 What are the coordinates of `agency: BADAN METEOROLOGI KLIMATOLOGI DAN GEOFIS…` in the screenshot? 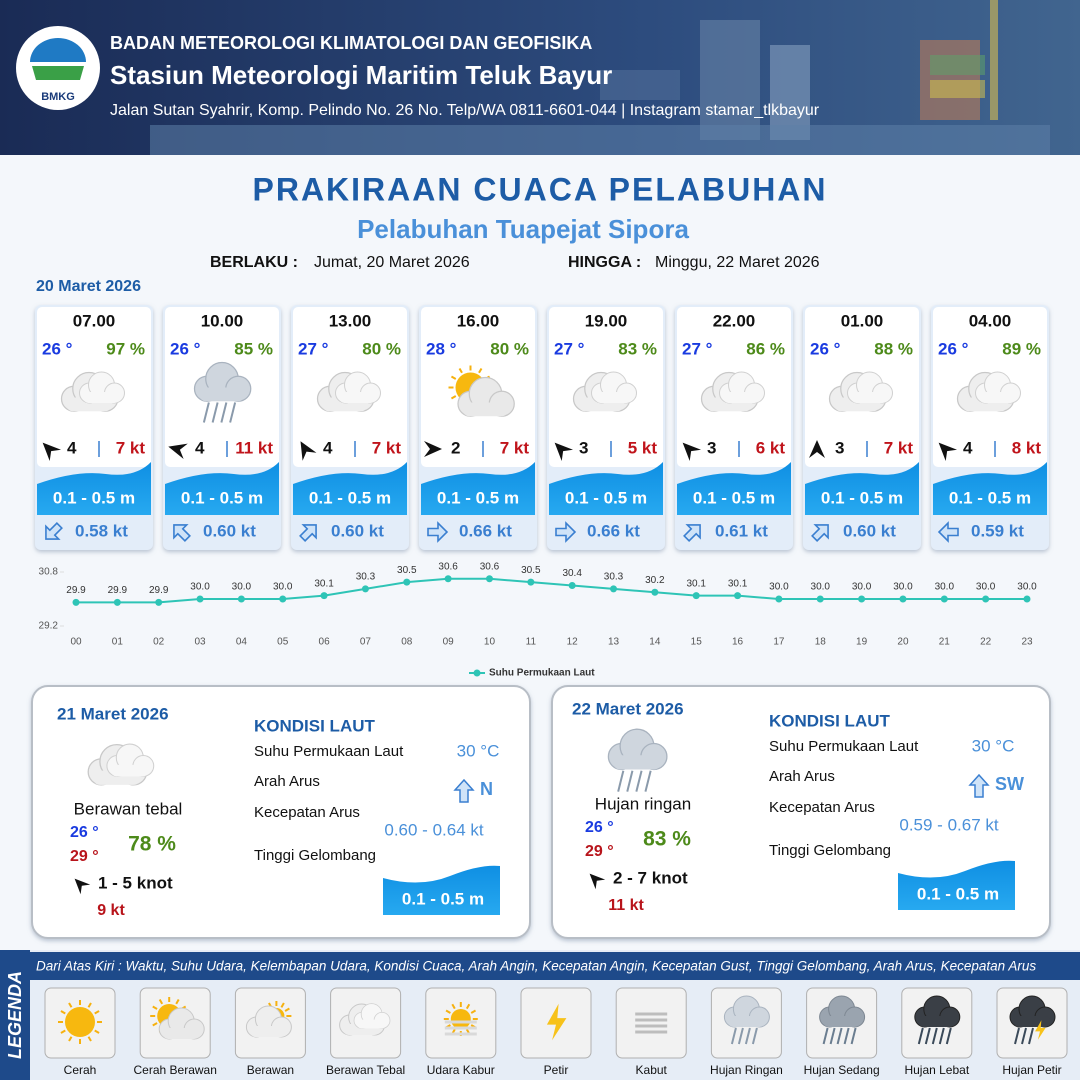 It's located at (351, 43).